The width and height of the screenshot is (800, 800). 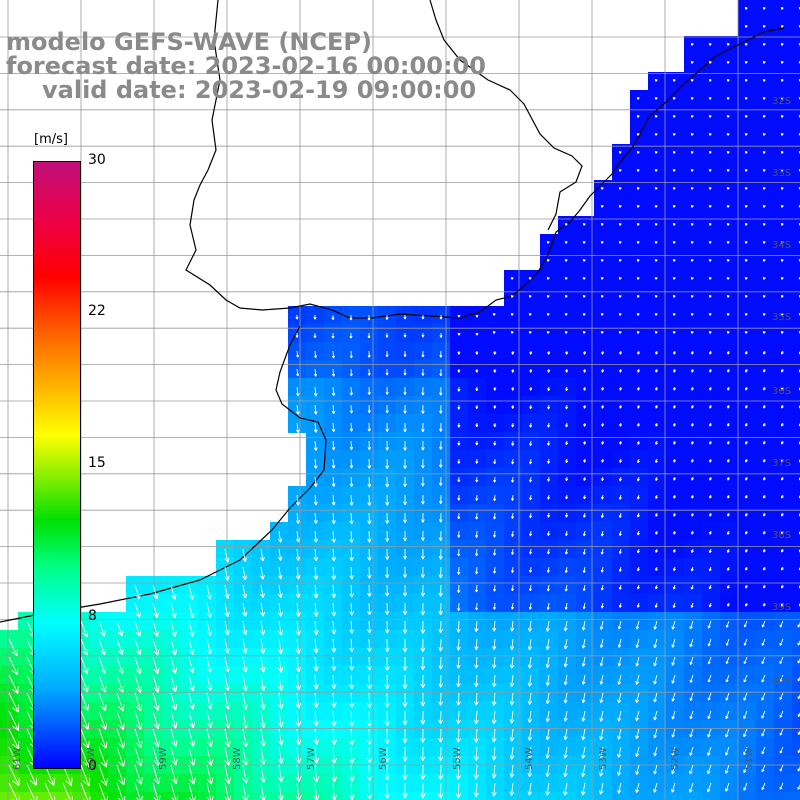 I want to click on lon-label: 53W, so click(x=603, y=758).